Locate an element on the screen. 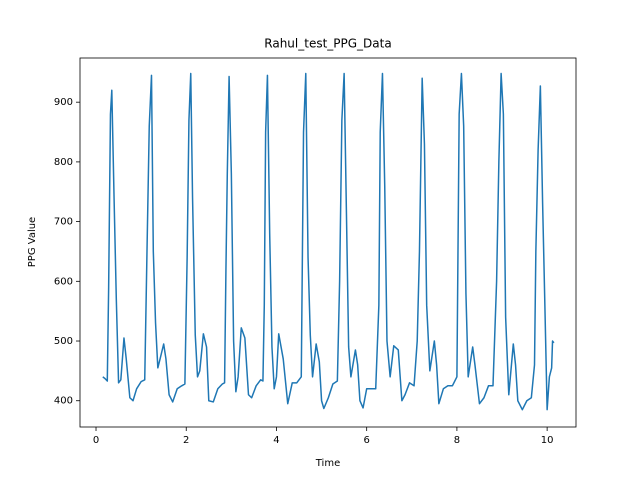 The height and width of the screenshot is (480, 640). y-tick-label: 800 is located at coordinates (63, 162).